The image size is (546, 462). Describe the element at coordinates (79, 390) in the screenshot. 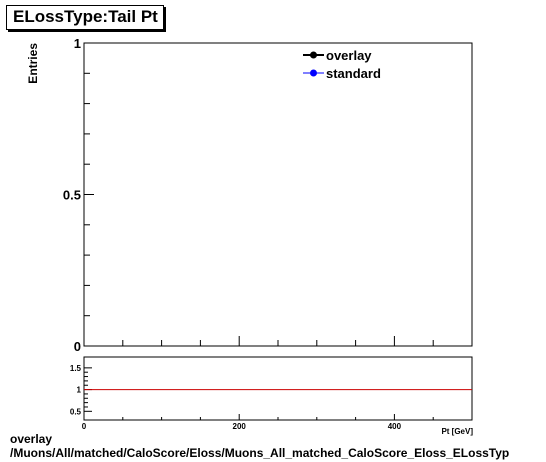

I see `ratio-y-tick-label: 1` at that location.